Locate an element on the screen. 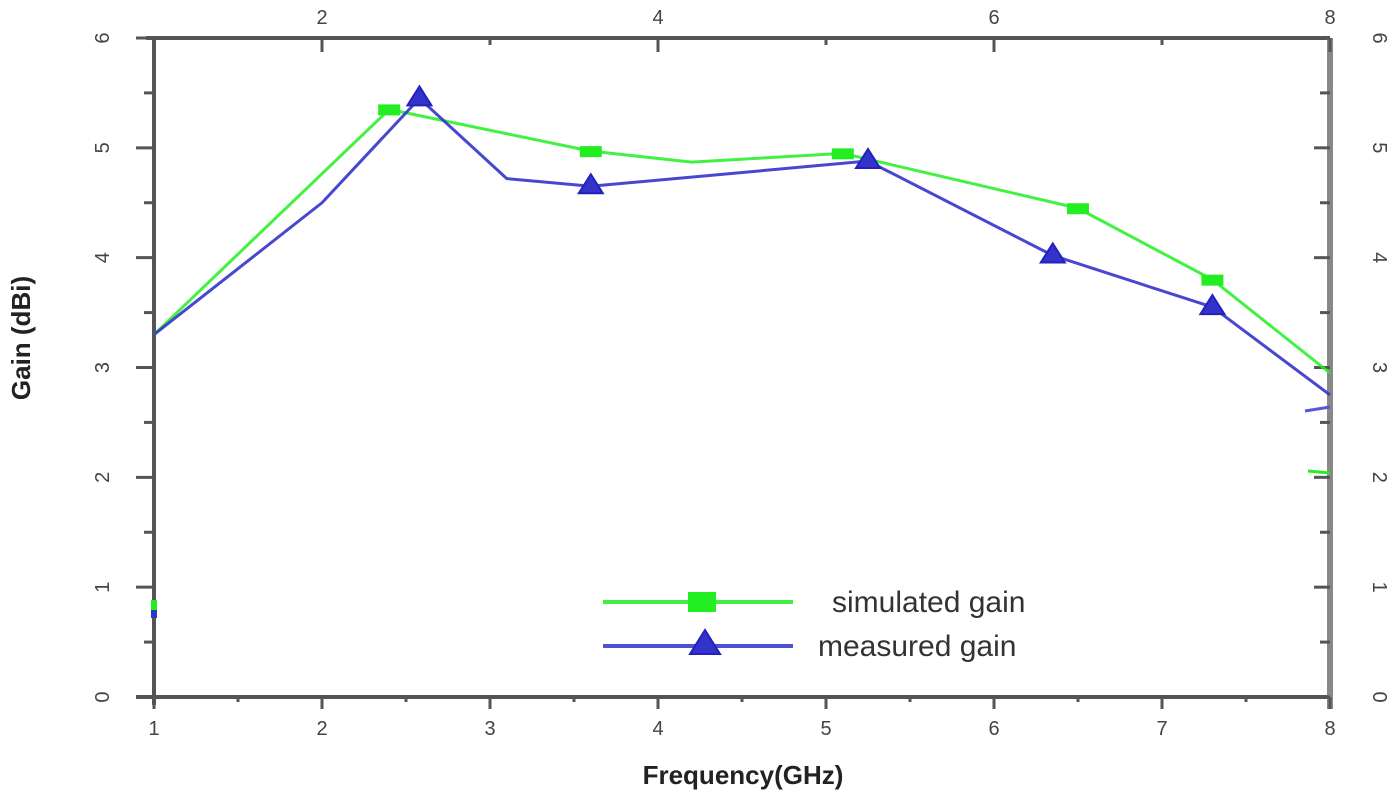  x-tick-label: 3 is located at coordinates (489, 729).